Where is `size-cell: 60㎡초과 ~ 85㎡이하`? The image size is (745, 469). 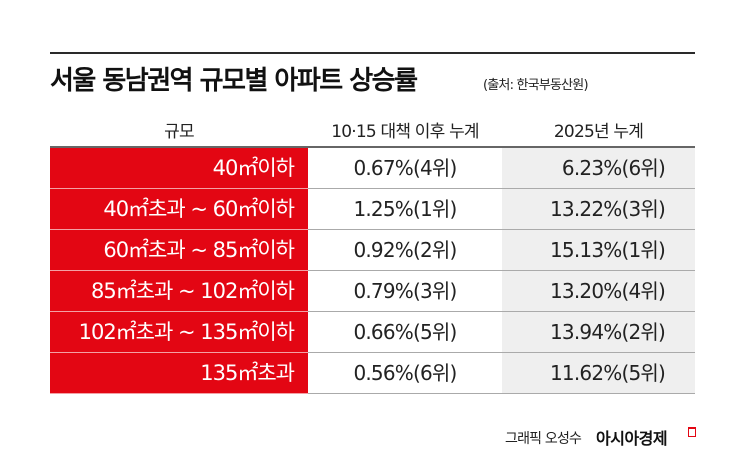 size-cell: 60㎡초과 ~ 85㎡이하 is located at coordinates (179, 250).